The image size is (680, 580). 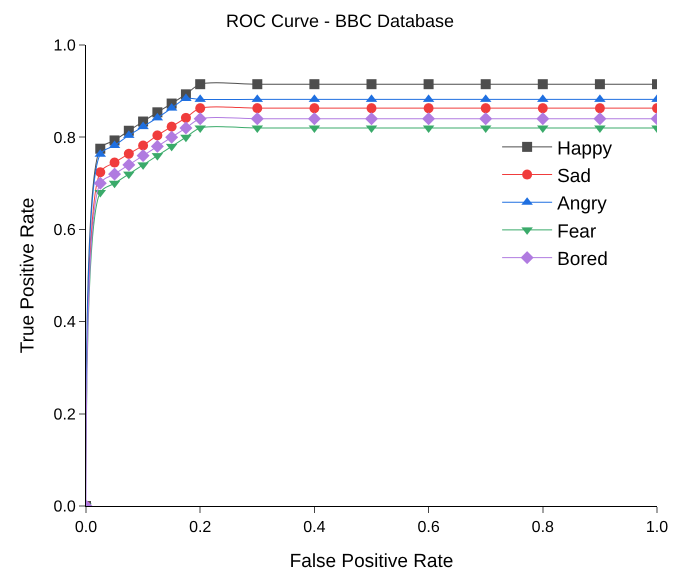 What do you see at coordinates (65, 138) in the screenshot?
I see `y-tick-label: 0.8` at bounding box center [65, 138].